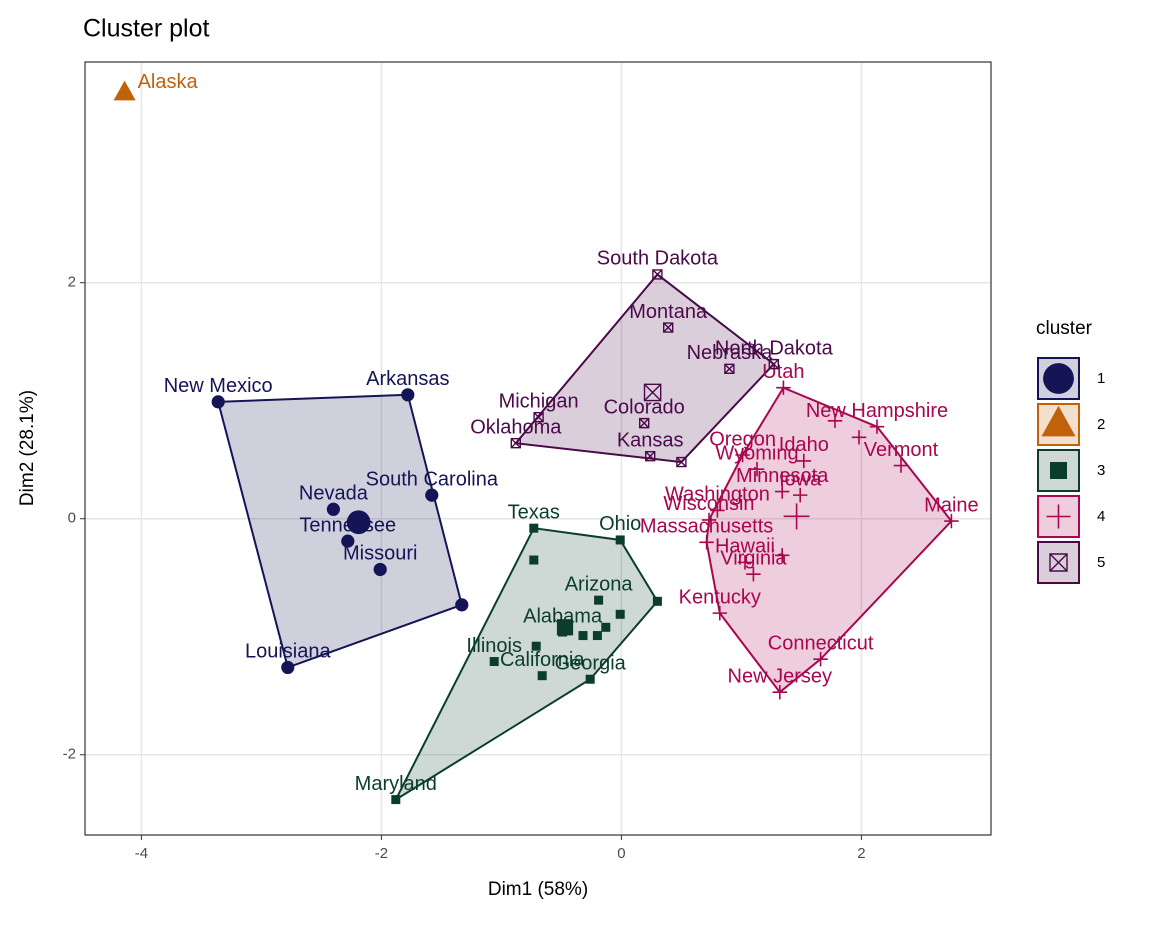 The width and height of the screenshot is (1152, 926). I want to click on x-tick-label: 0, so click(621, 853).